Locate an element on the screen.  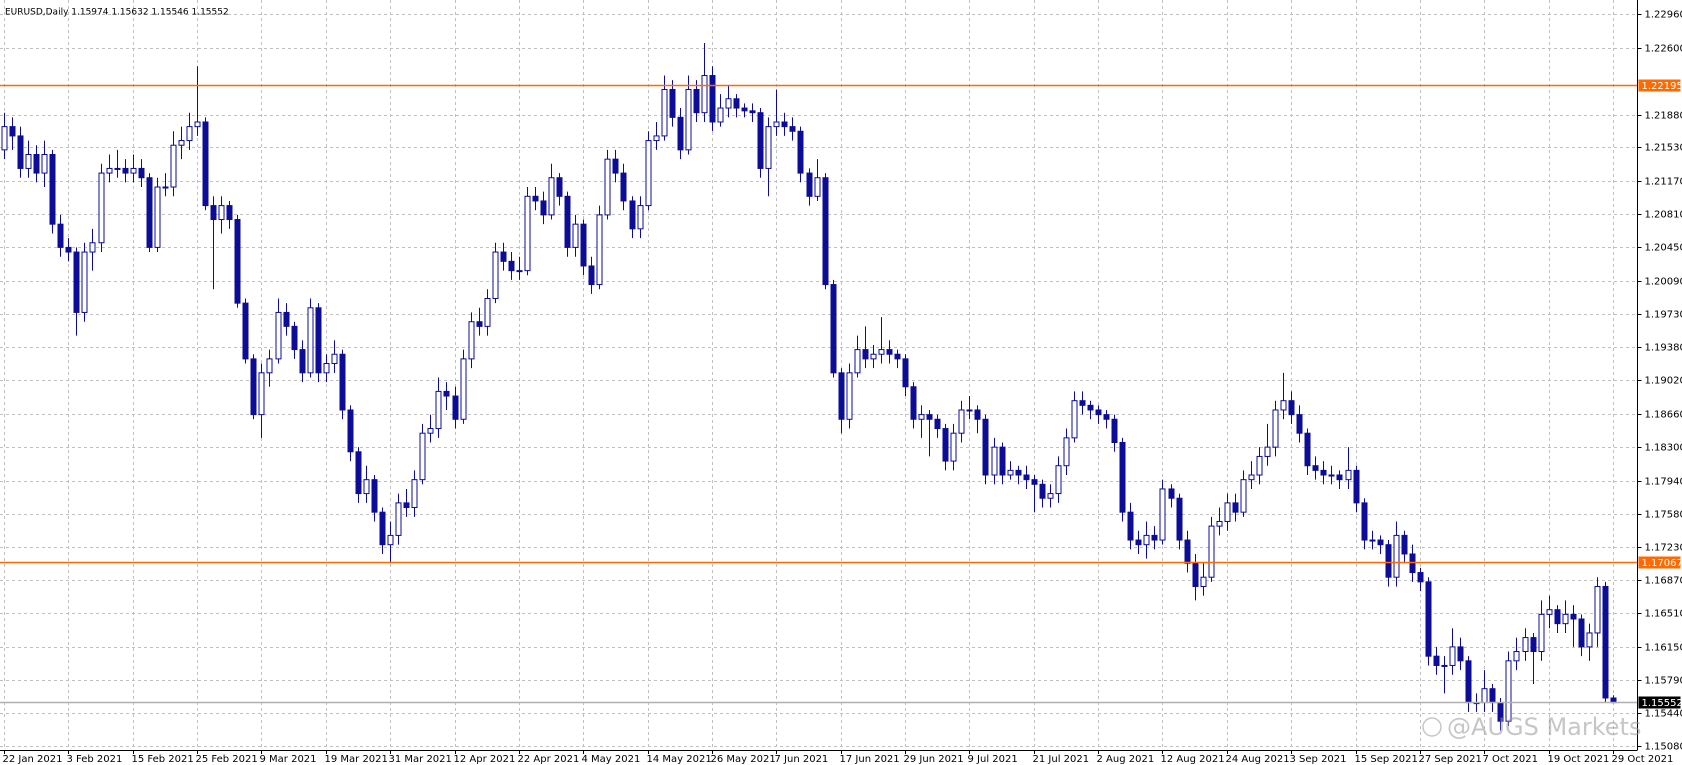
price-label: 1.17067 is located at coordinates (1662, 563).